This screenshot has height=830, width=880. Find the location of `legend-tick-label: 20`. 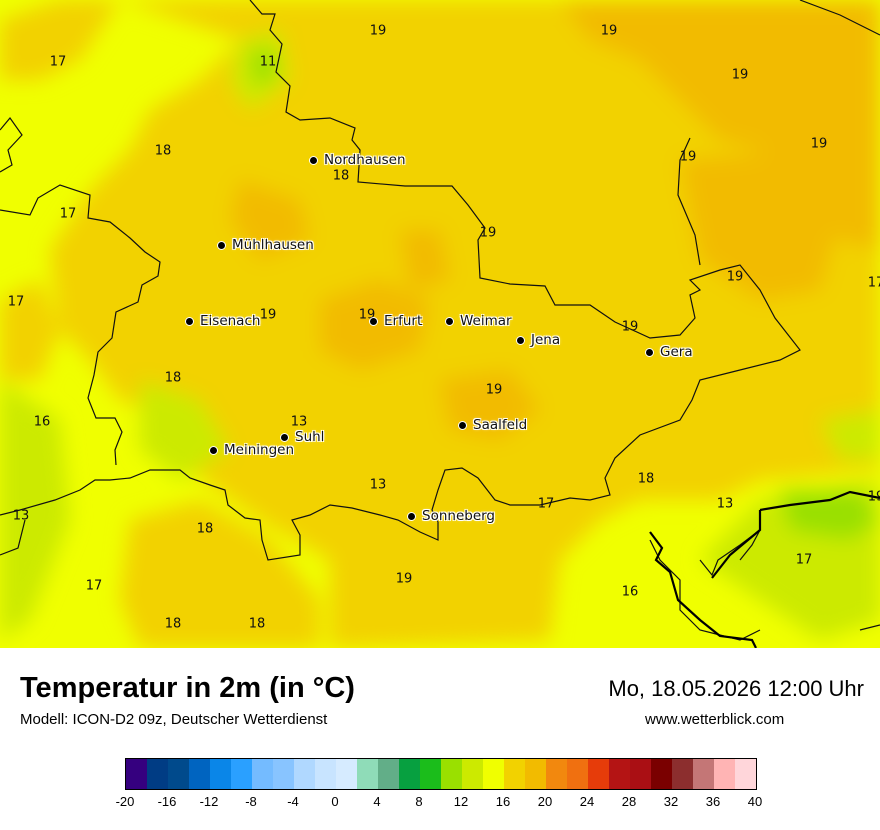

legend-tick-label: 20 is located at coordinates (545, 801).